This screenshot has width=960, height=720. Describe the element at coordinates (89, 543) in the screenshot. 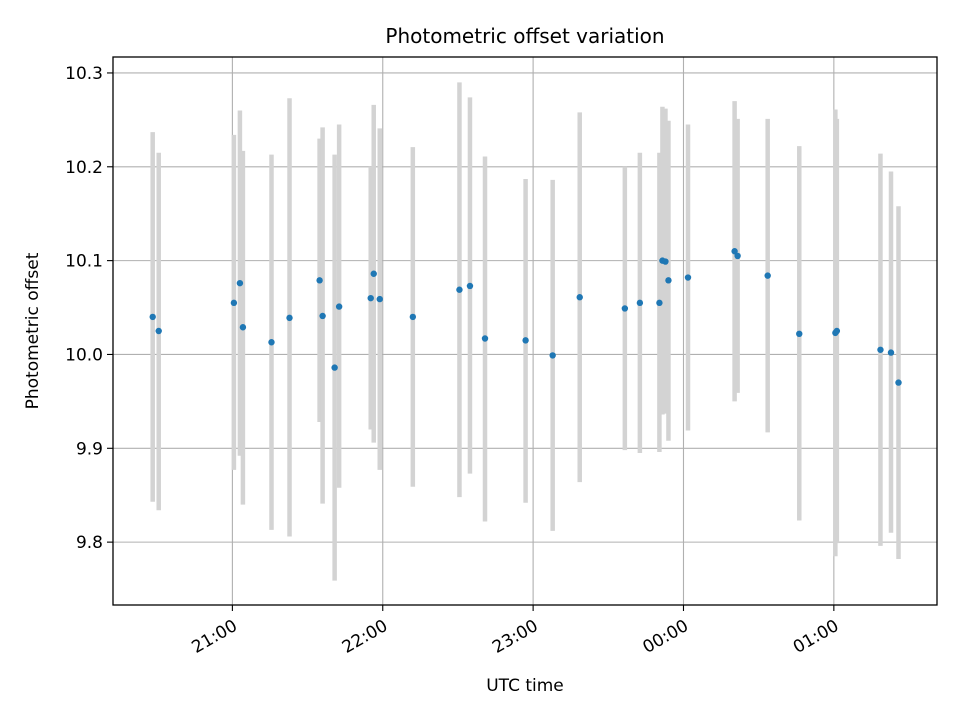

I see `y-tick-label: 9.8` at that location.